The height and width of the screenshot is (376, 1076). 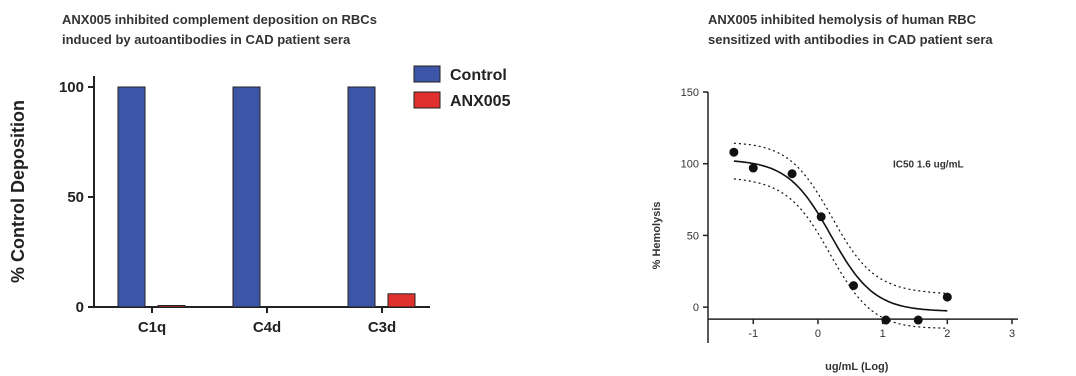 I want to click on legend-label-control: Control, so click(x=478, y=75).